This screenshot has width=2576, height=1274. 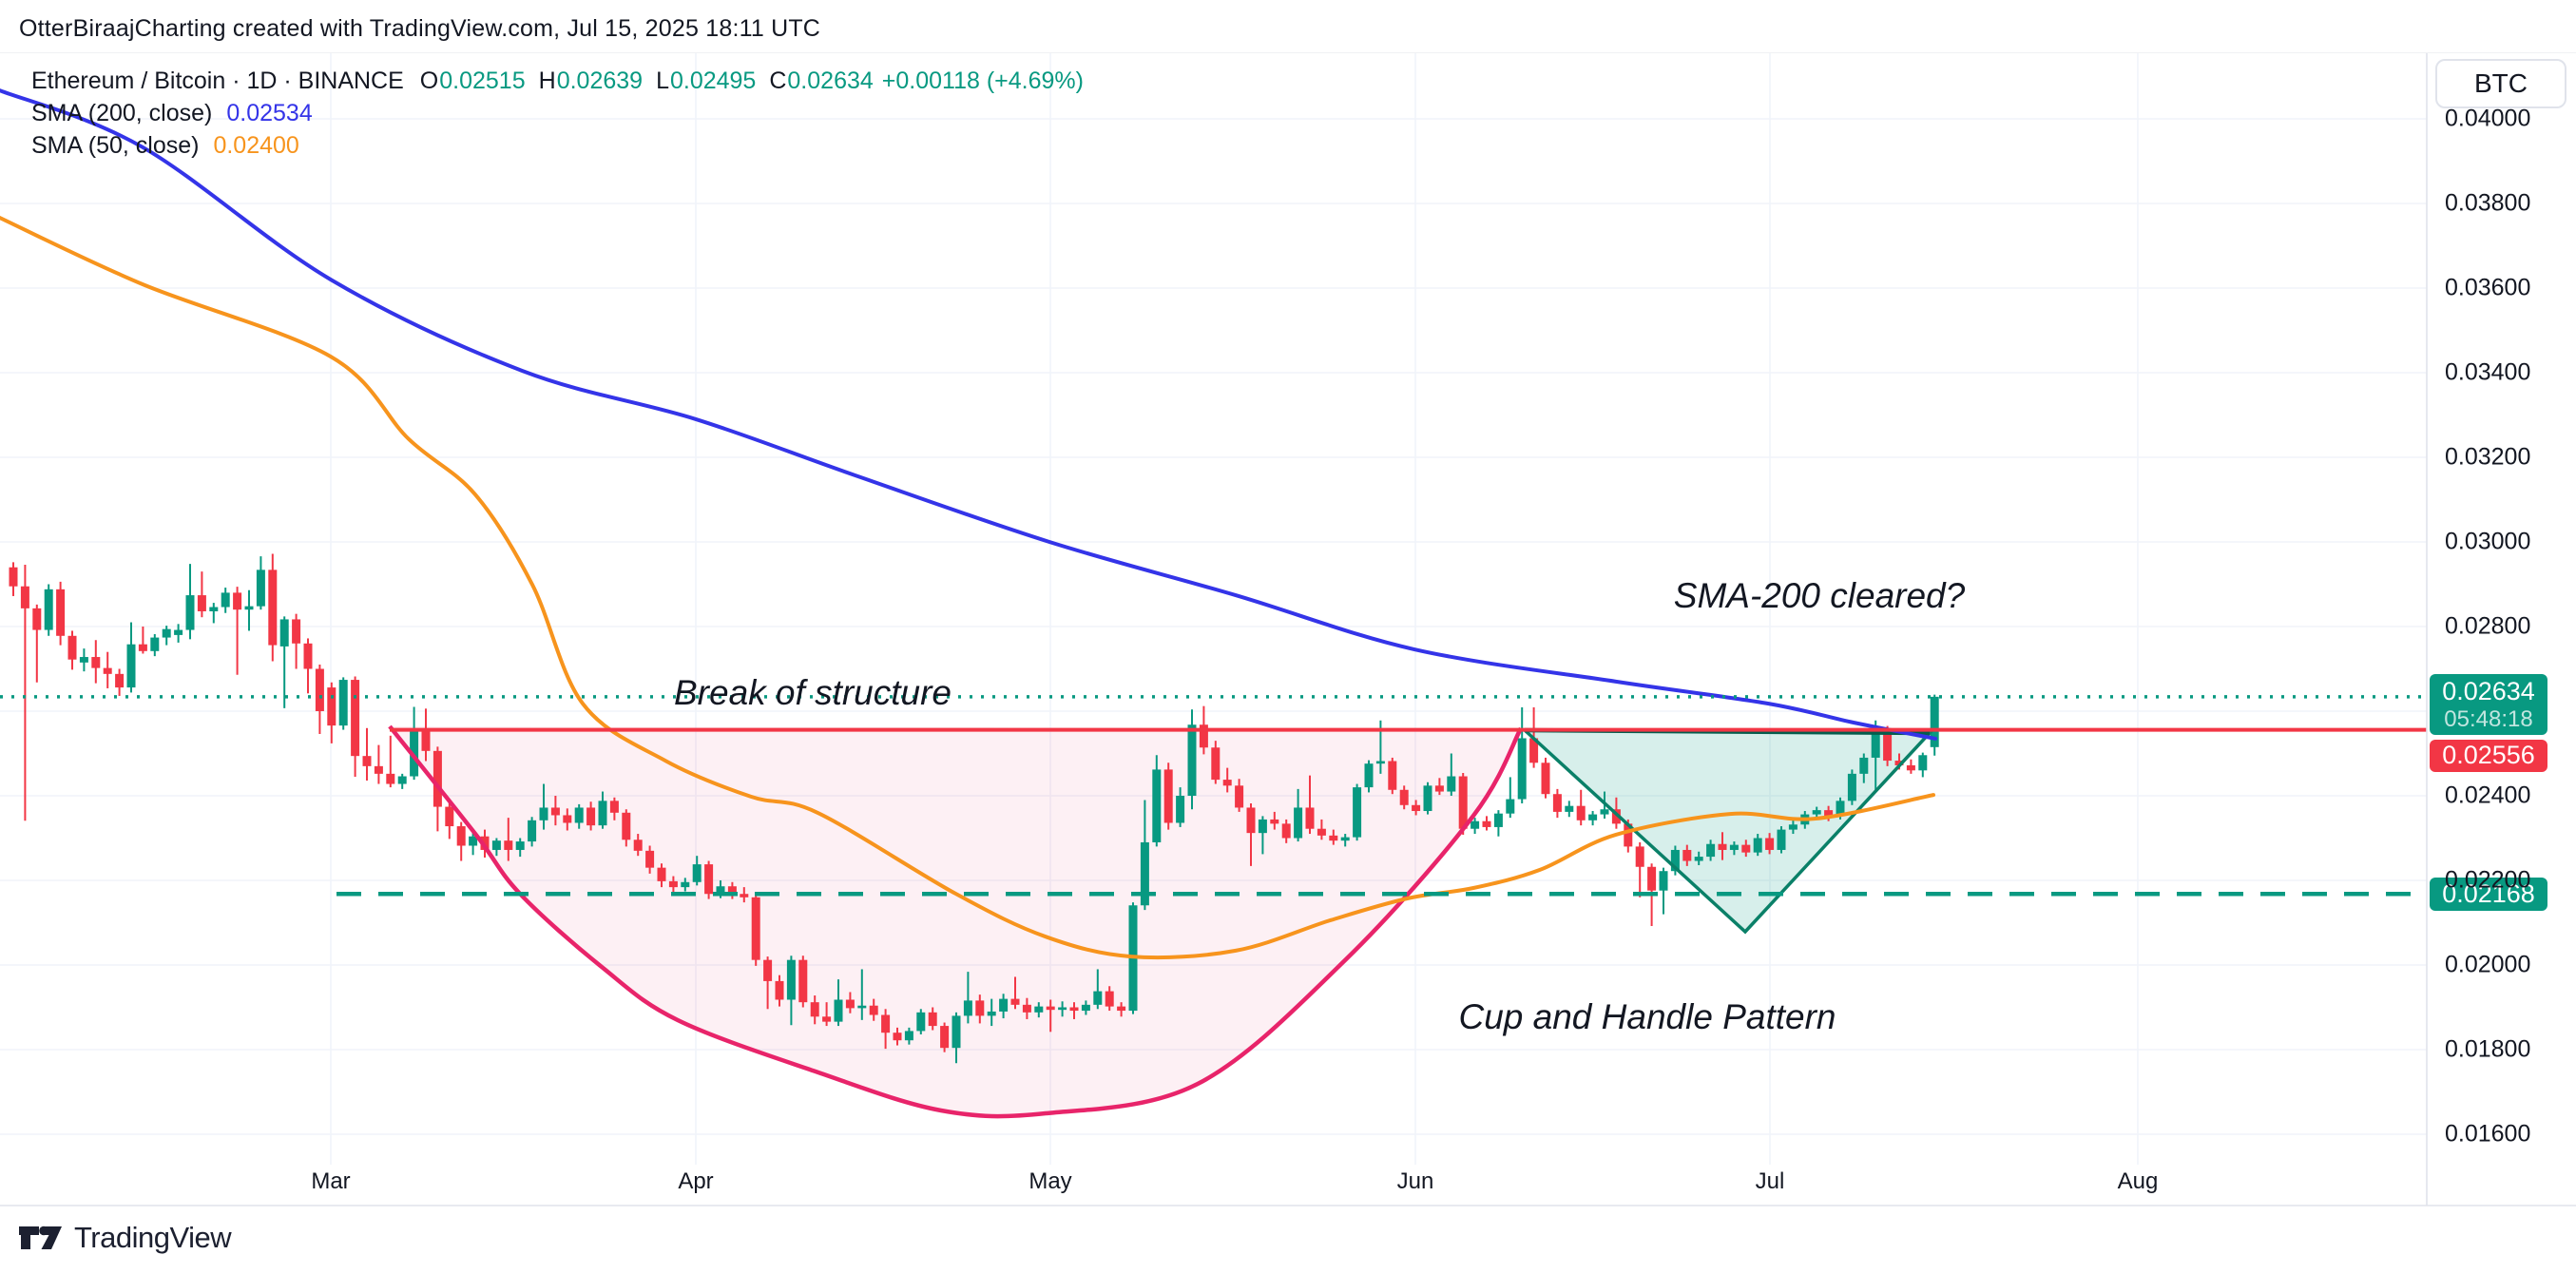 What do you see at coordinates (821, 80) in the screenshot?
I see `ohlc-pair-c: C 0.02634` at bounding box center [821, 80].